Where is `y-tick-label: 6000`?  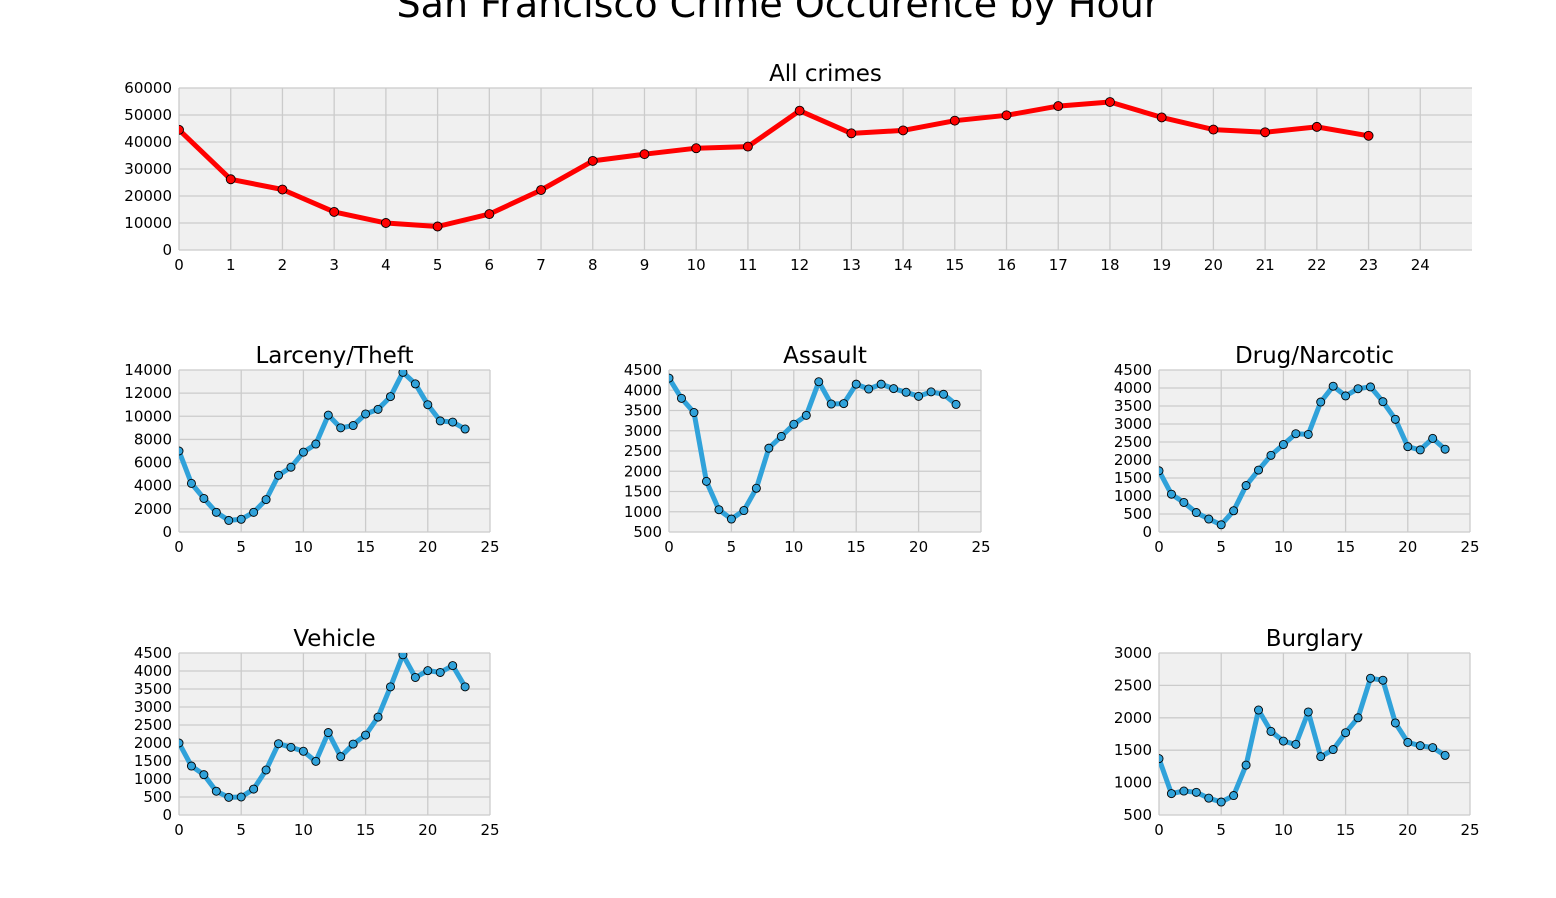
y-tick-label: 6000 is located at coordinates (153, 463).